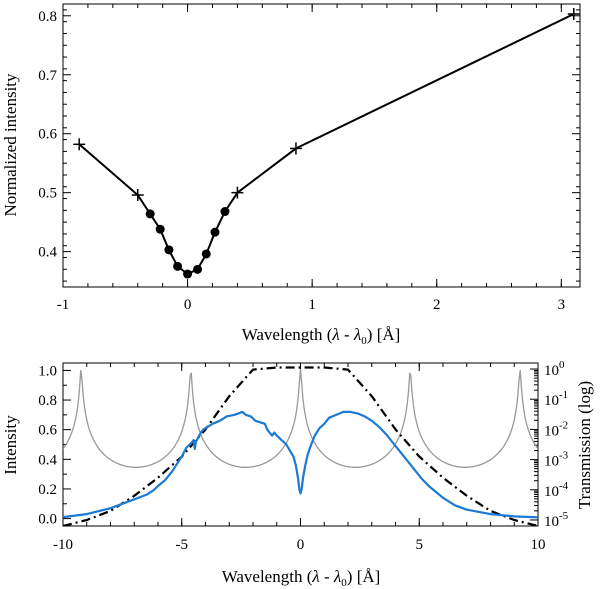 This screenshot has width=600, height=589. Describe the element at coordinates (10, 445) in the screenshot. I see `bottom-y-axis-title: Intensity` at that location.